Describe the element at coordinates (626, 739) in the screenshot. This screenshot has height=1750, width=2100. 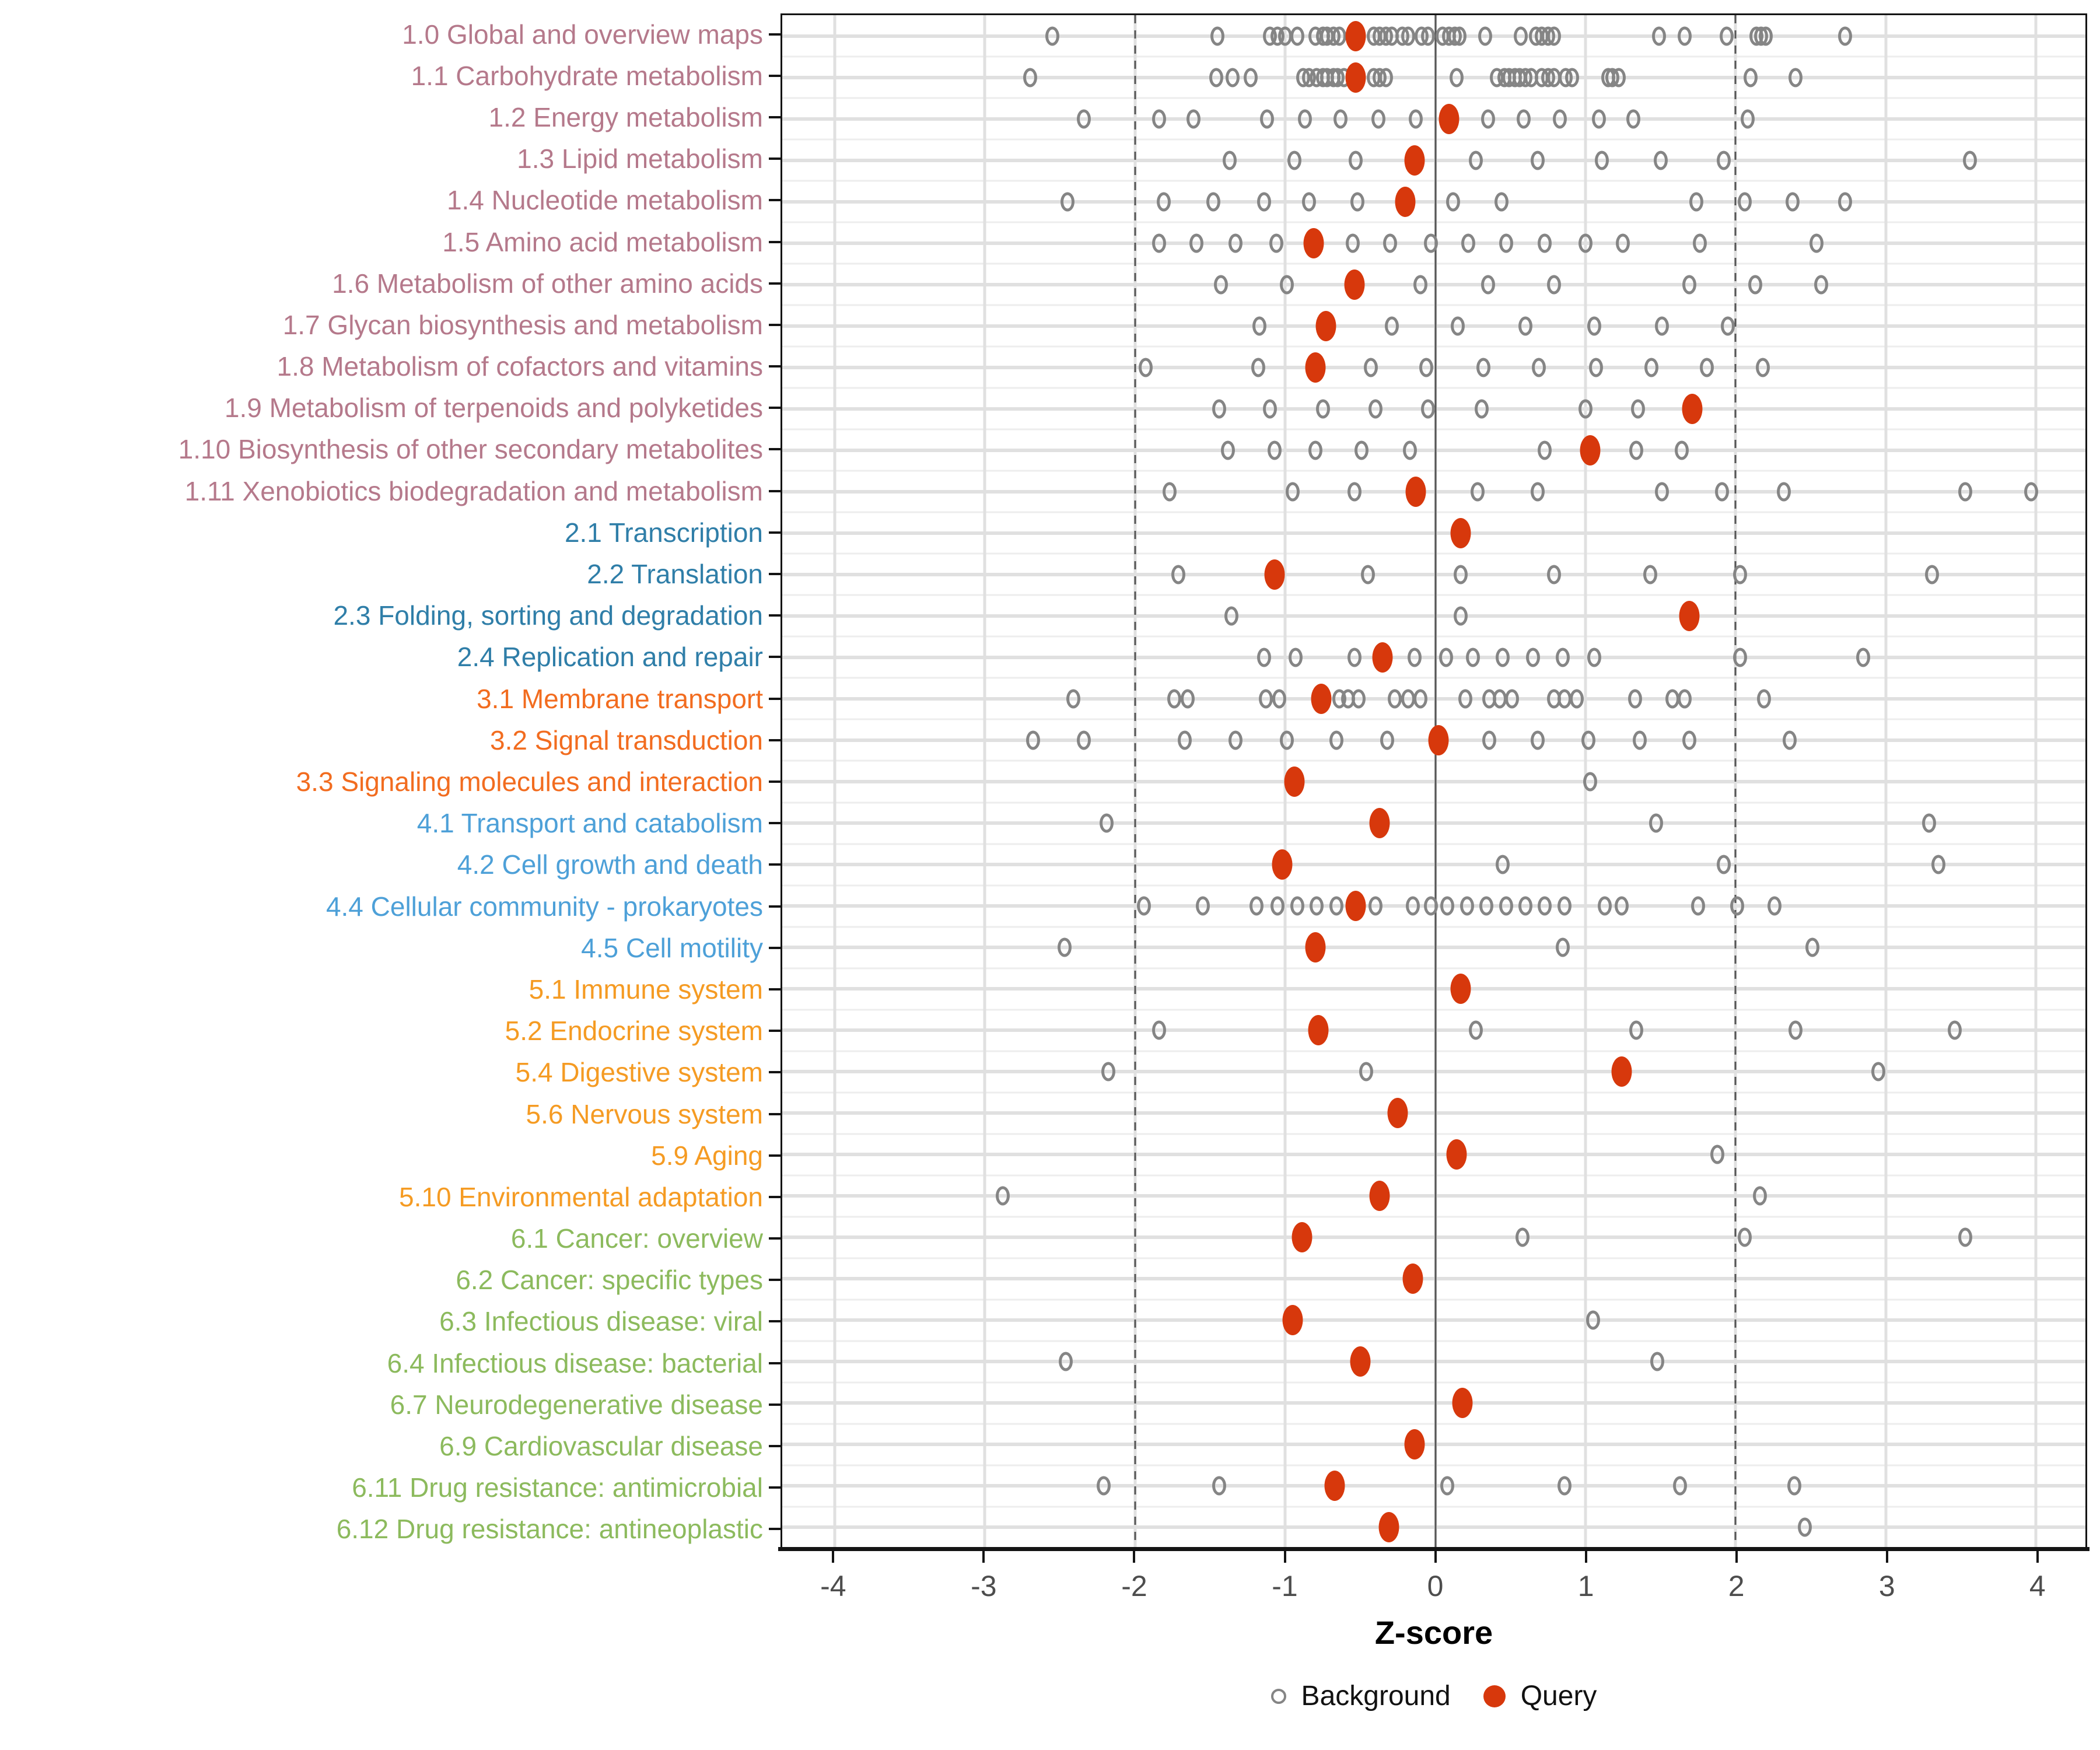
I see `y-axis-label: 3.2 Signal transduction` at that location.